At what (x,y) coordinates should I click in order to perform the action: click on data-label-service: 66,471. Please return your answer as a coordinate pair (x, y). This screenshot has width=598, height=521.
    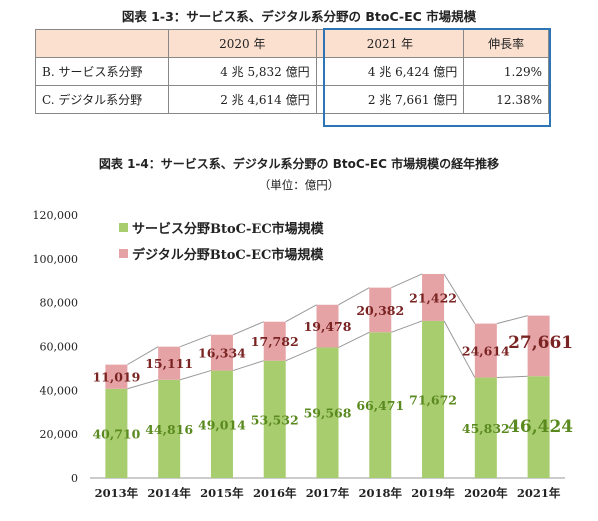
    Looking at the image, I should click on (380, 405).